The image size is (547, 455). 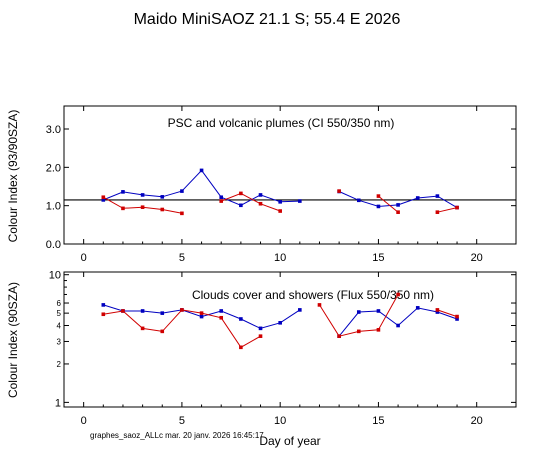 What do you see at coordinates (58, 403) in the screenshot?
I see `clouds-y-tick-label: 1` at bounding box center [58, 403].